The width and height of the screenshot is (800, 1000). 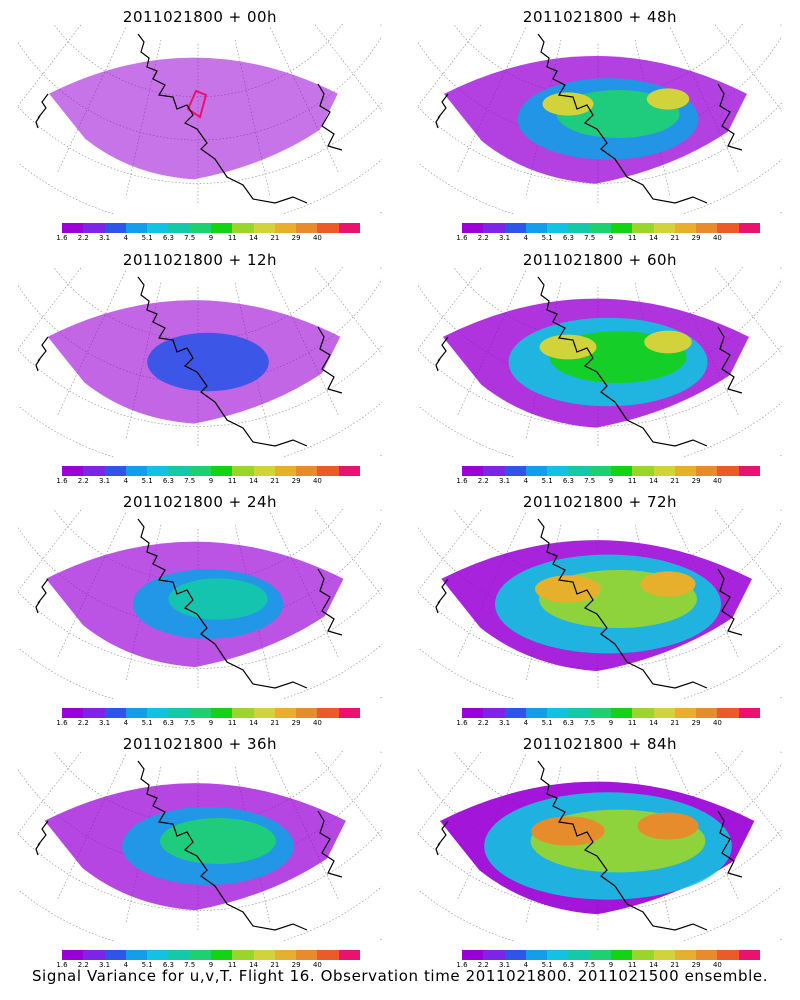 What do you see at coordinates (200, 744) in the screenshot?
I see `panel-title: 2011021800 + 36h` at bounding box center [200, 744].